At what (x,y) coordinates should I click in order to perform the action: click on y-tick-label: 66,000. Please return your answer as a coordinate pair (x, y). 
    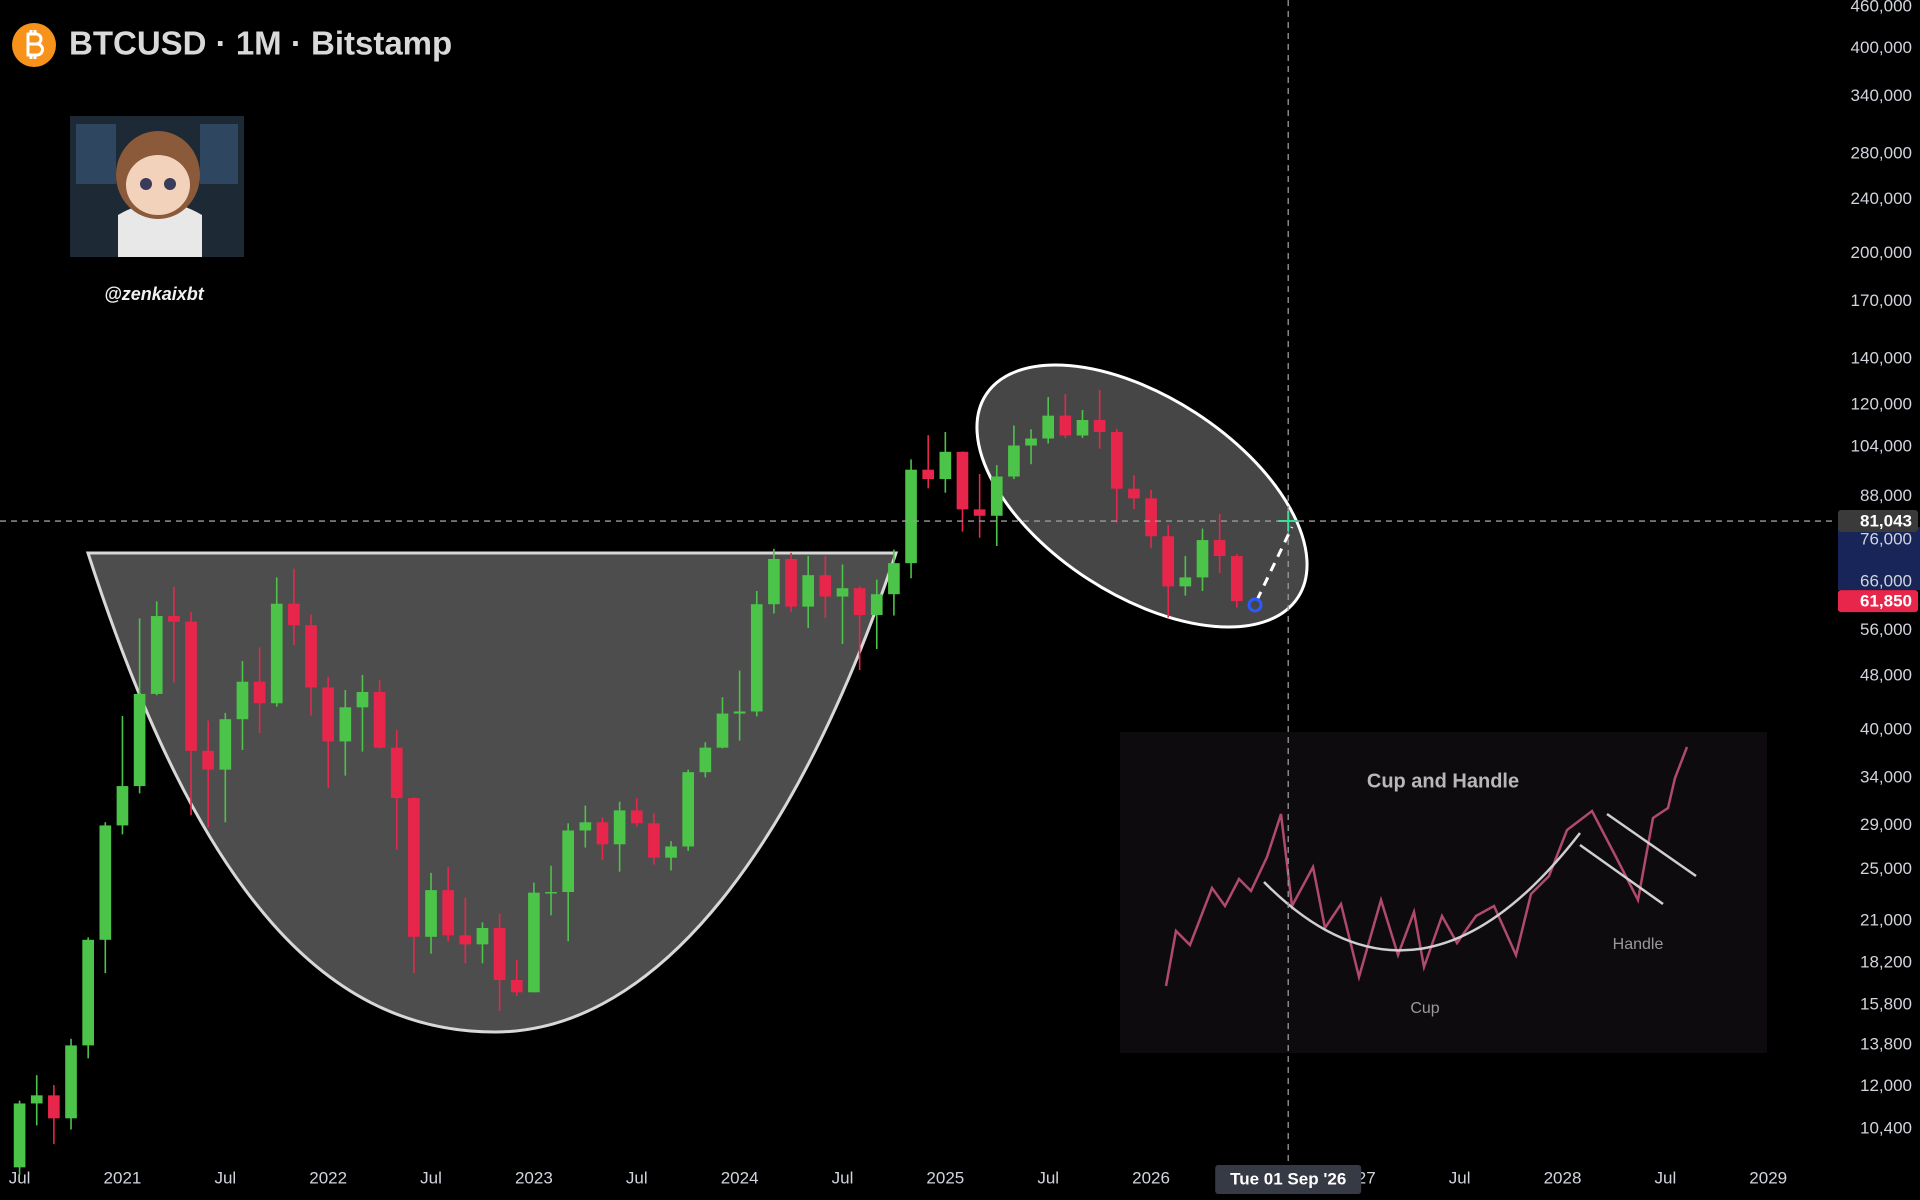
    Looking at the image, I should click on (1886, 580).